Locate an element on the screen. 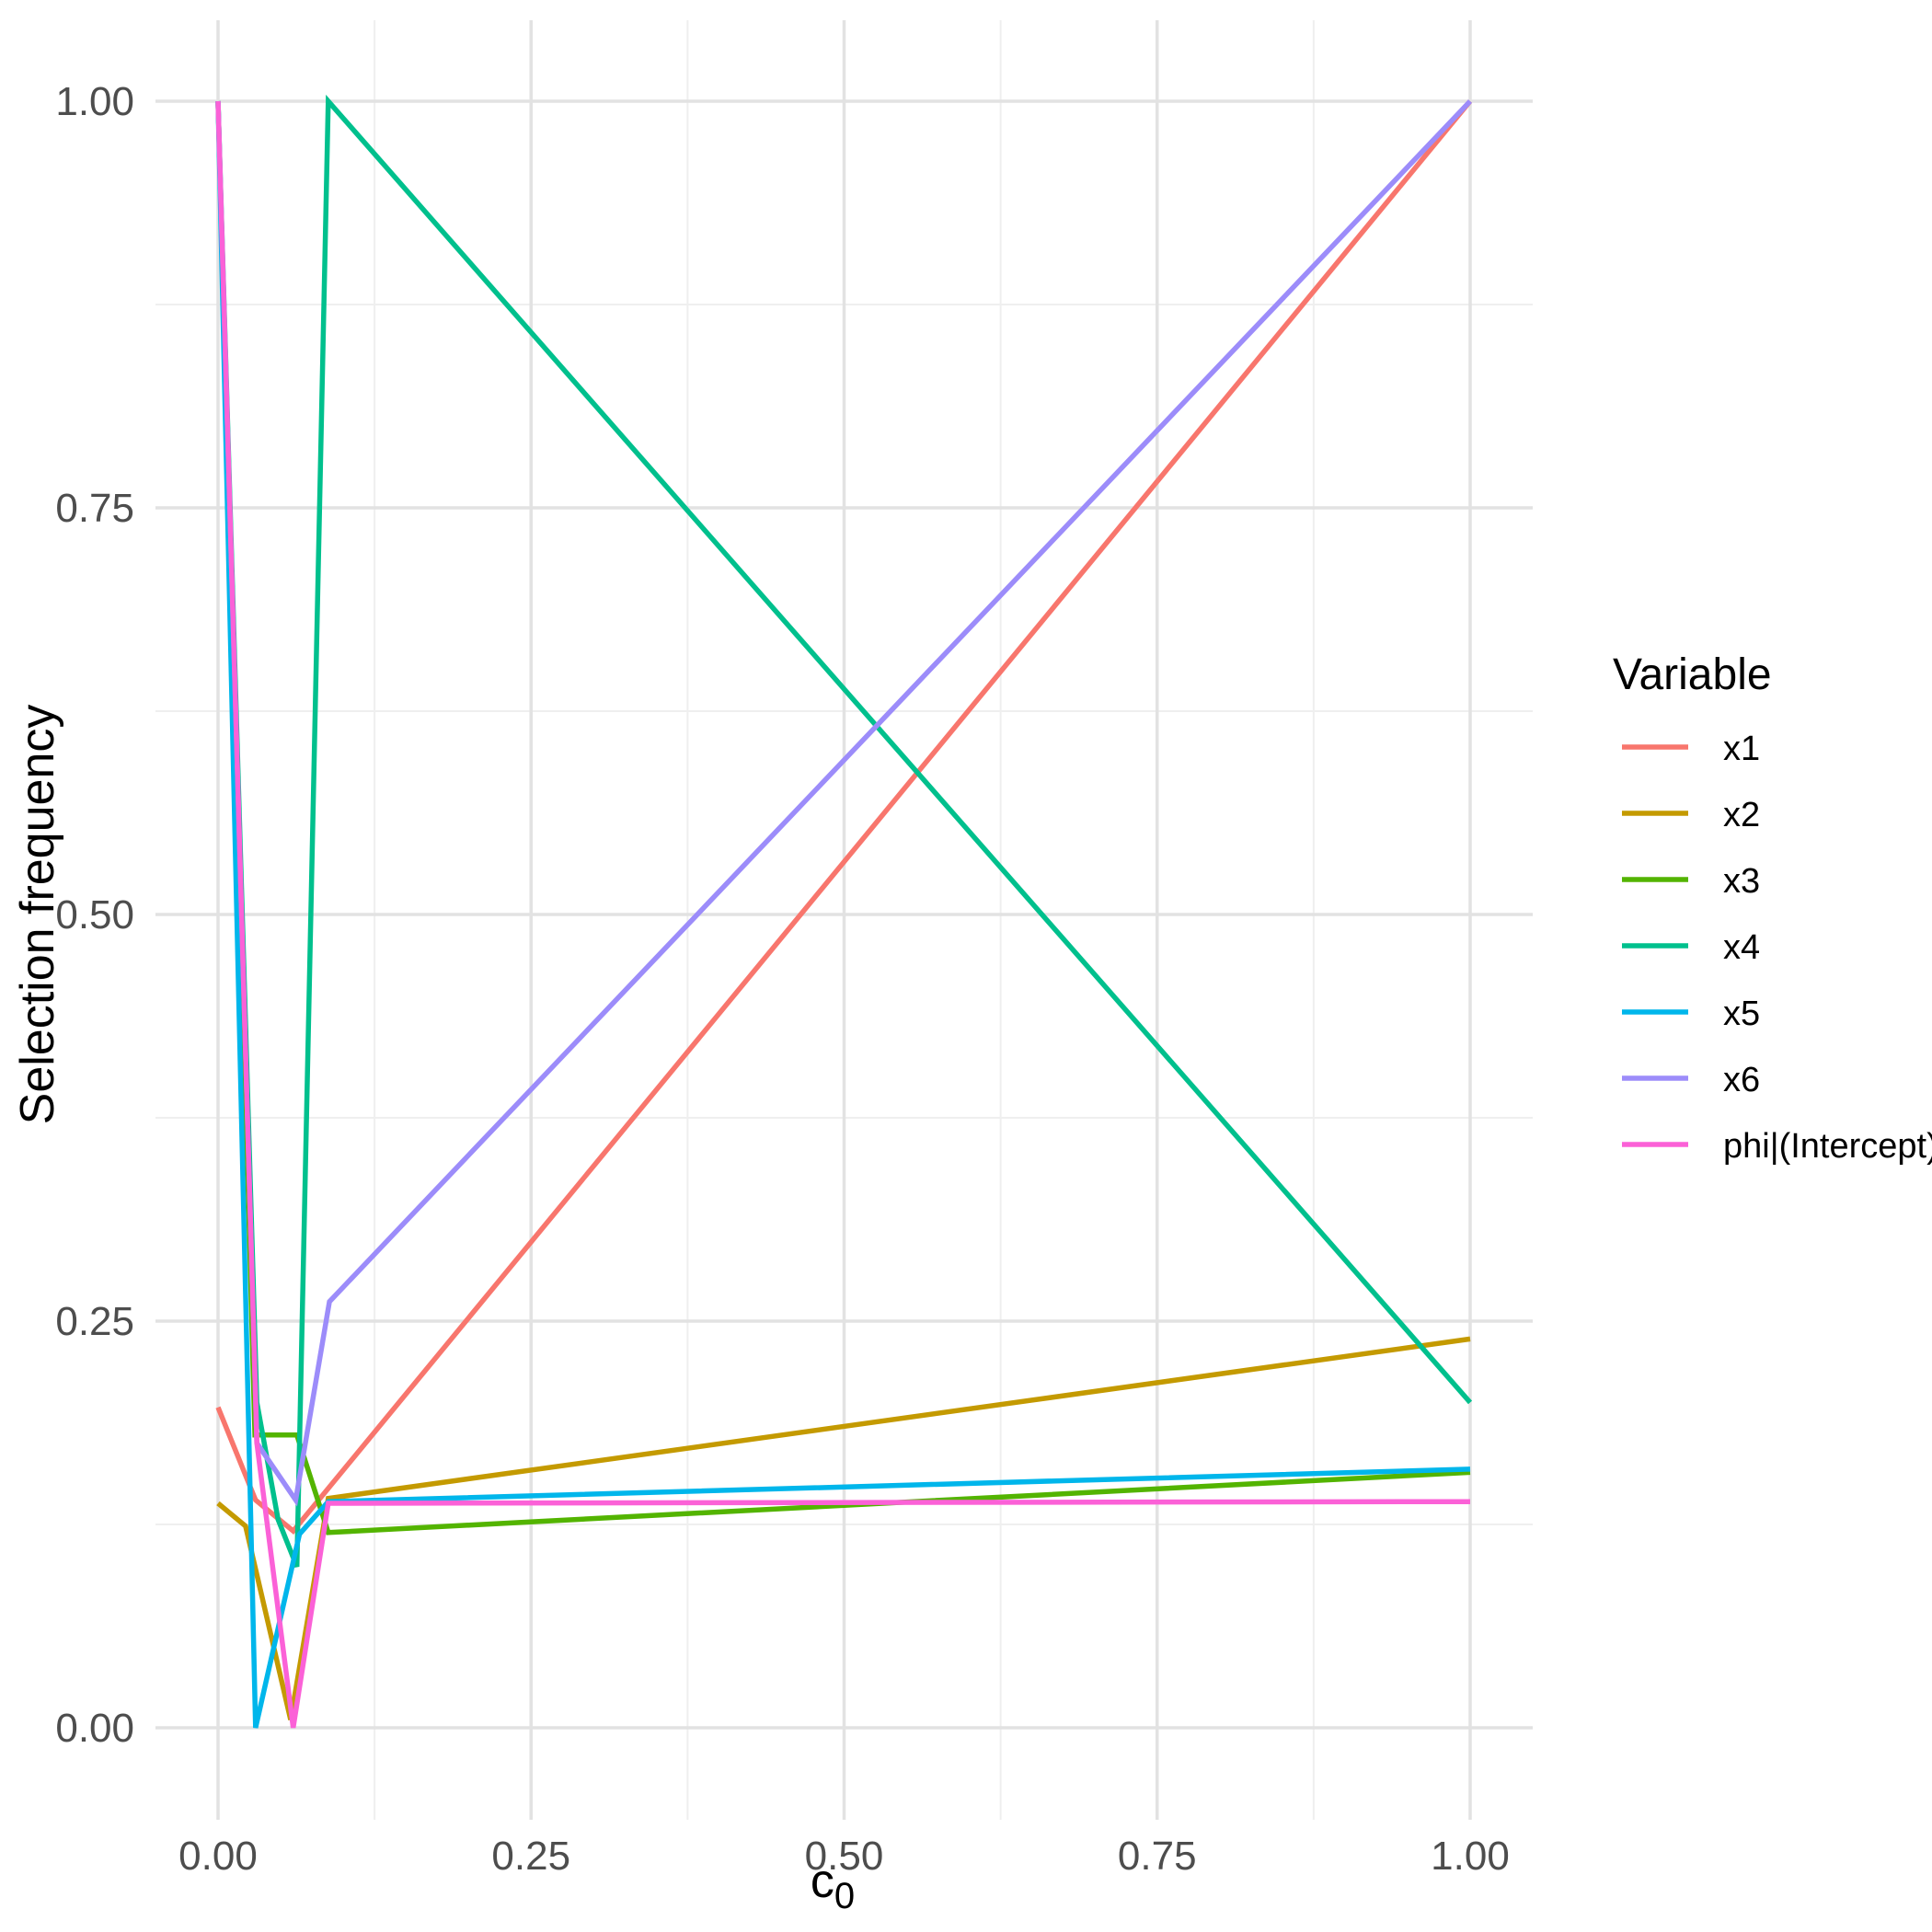 This screenshot has width=1932, height=1932. x-tick-label: 0.50 is located at coordinates (844, 1856).